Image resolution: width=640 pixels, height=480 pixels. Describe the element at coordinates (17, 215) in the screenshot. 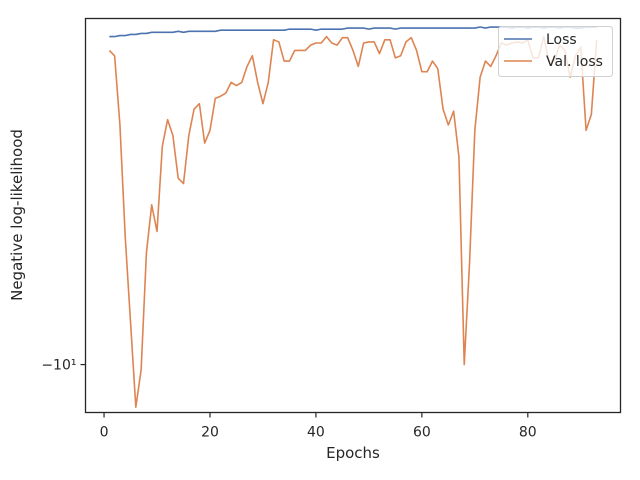

I see `y-axis-label: Negative log-likelihood` at that location.